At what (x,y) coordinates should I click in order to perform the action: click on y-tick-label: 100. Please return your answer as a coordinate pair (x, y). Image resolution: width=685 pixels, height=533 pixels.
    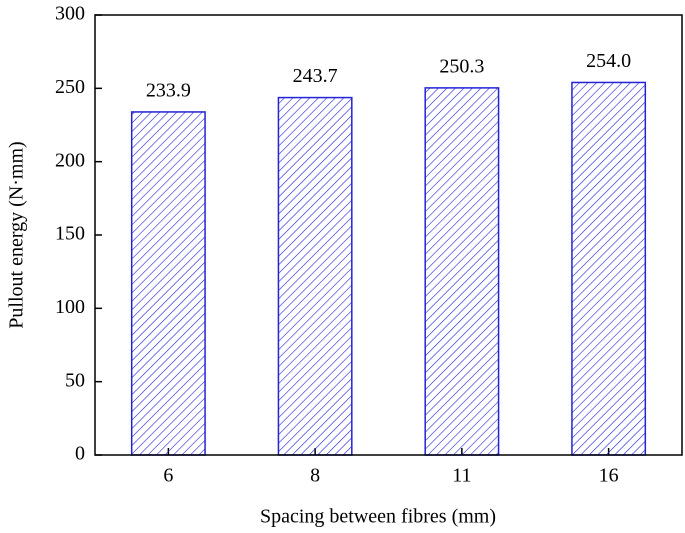
    Looking at the image, I should click on (70, 307).